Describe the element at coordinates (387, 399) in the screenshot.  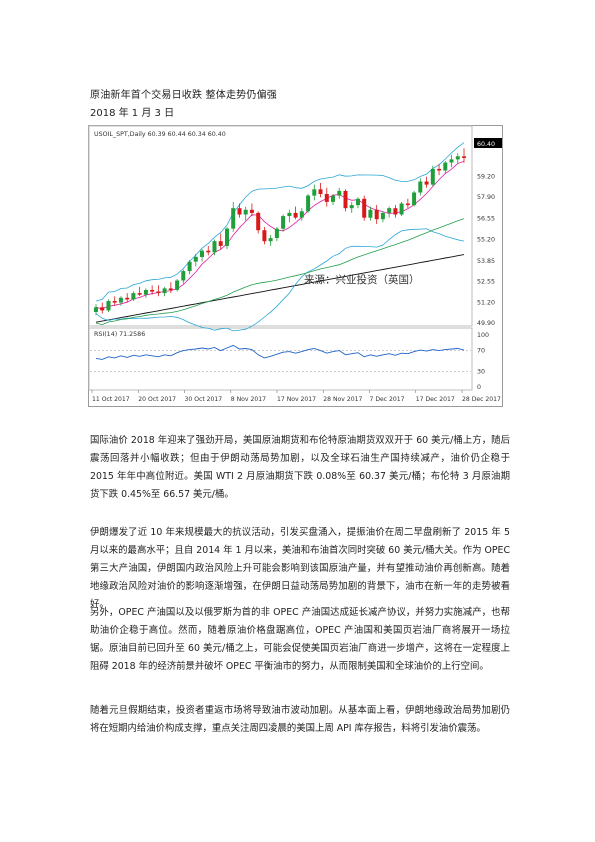
I see `date-tick-label: 7 Dec 2017` at that location.